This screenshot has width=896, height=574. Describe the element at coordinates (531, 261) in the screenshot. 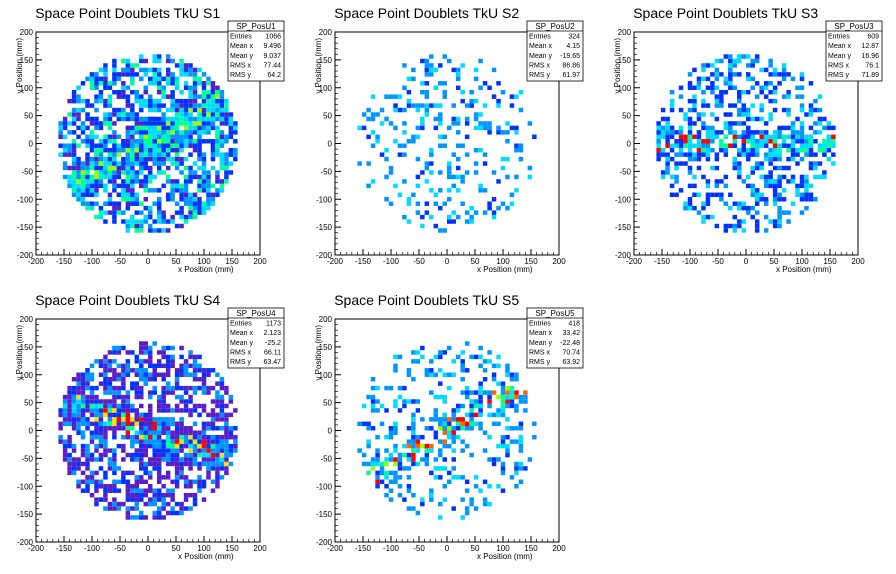

I see `x-tick-label: 150` at that location.